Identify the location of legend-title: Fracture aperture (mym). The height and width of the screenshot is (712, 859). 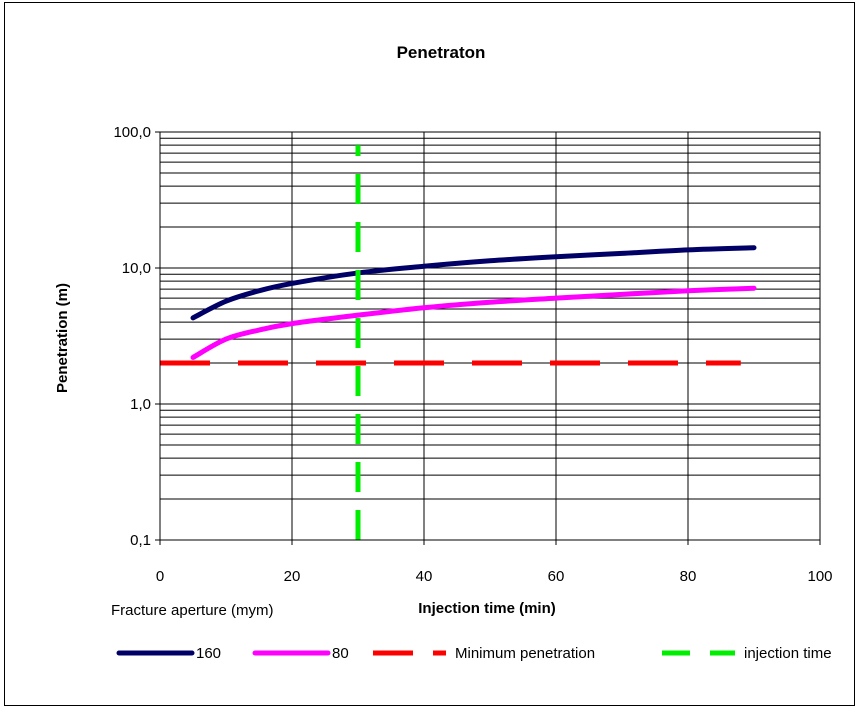
(192, 610).